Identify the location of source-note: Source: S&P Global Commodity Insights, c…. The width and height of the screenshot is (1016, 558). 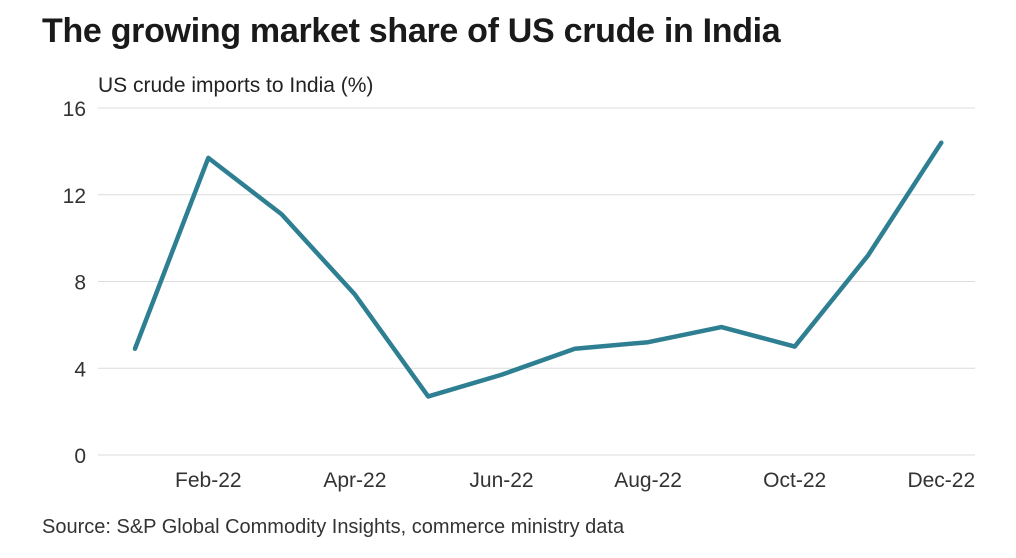
(333, 527).